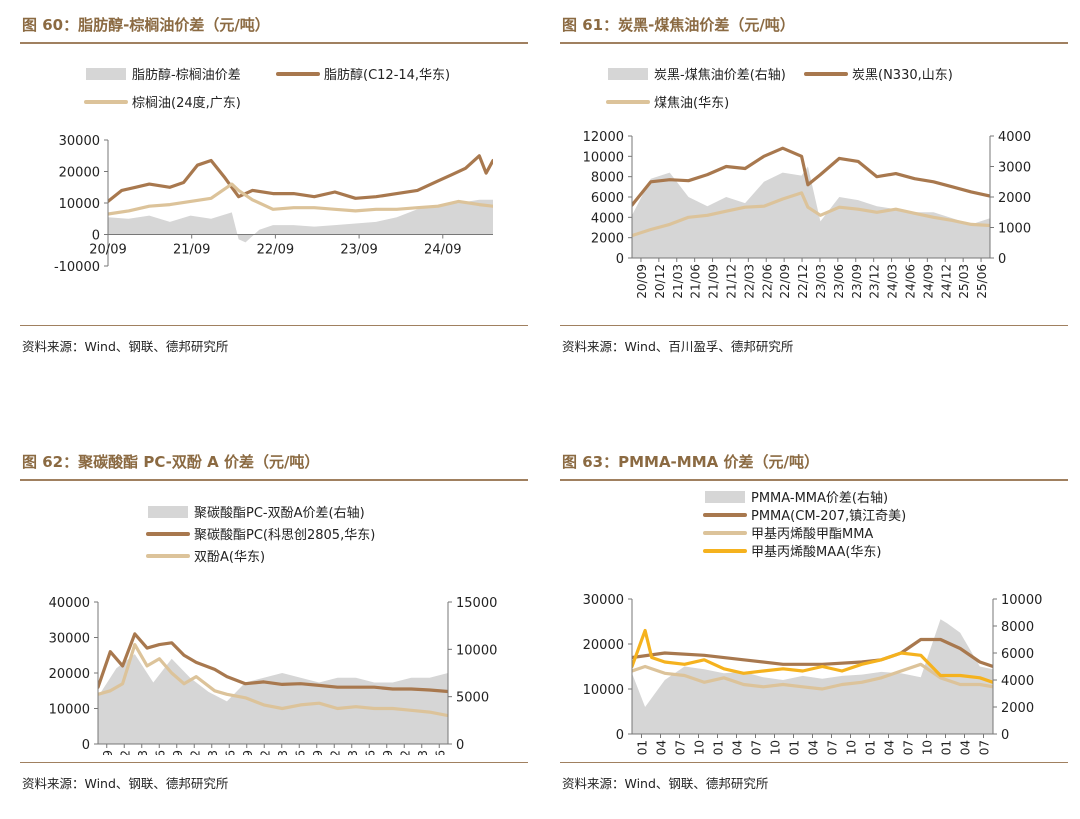  What do you see at coordinates (819, 498) in the screenshot?
I see `legend-label: PMMA-MMA价差(右轴)` at bounding box center [819, 498].